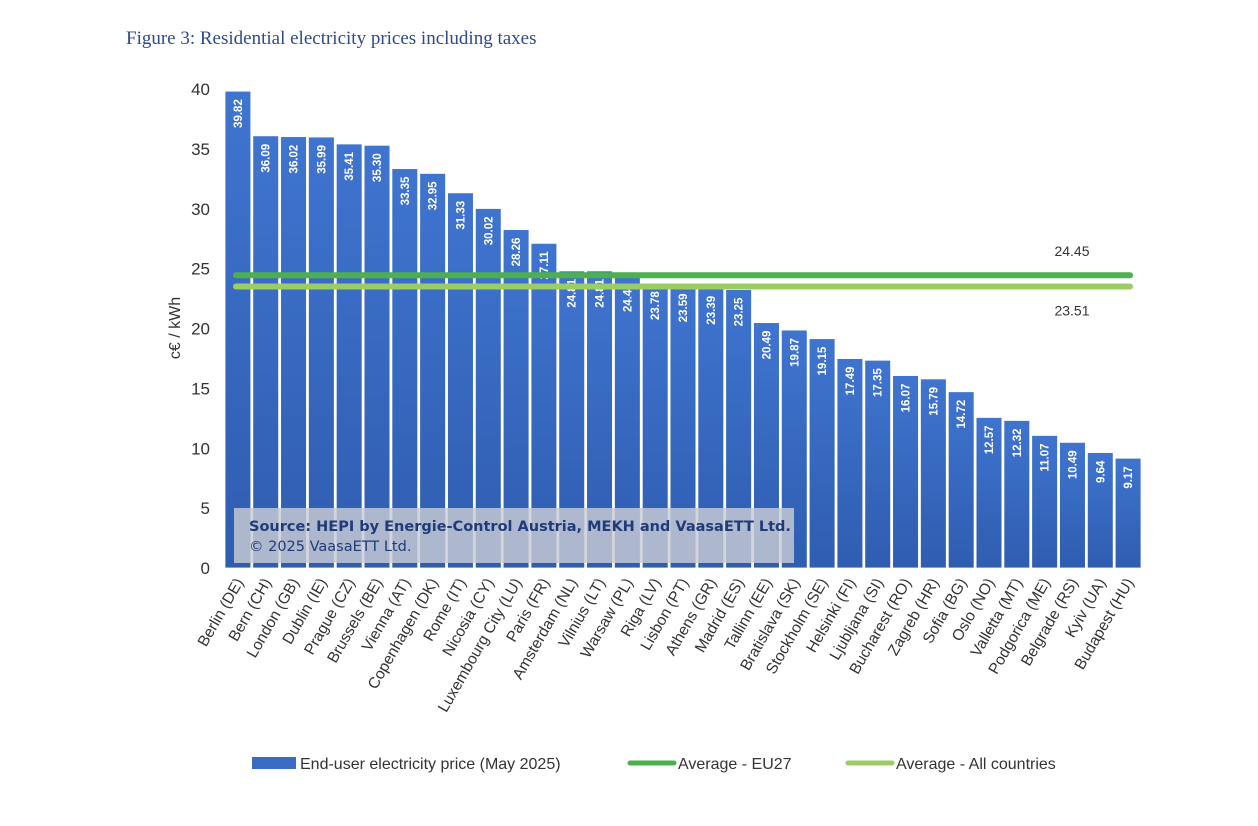 This screenshot has height=826, width=1258. What do you see at coordinates (767, 345) in the screenshot?
I see `bar-value-label: 20.49` at bounding box center [767, 345].